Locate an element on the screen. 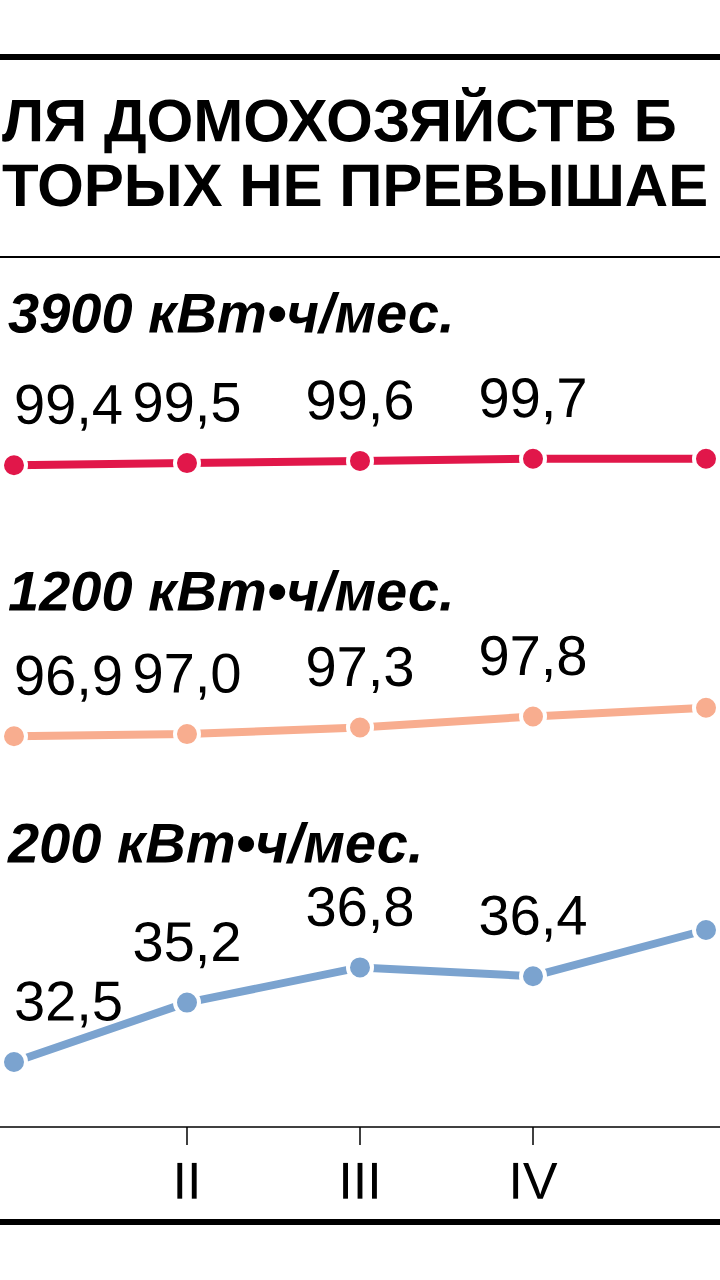  chart-title: ЛЯ ДОМОХОЗЯЙСТВ Б ТОРЫХ НЕ ПРЕВЫШАЕ is located at coordinates (354, 147).